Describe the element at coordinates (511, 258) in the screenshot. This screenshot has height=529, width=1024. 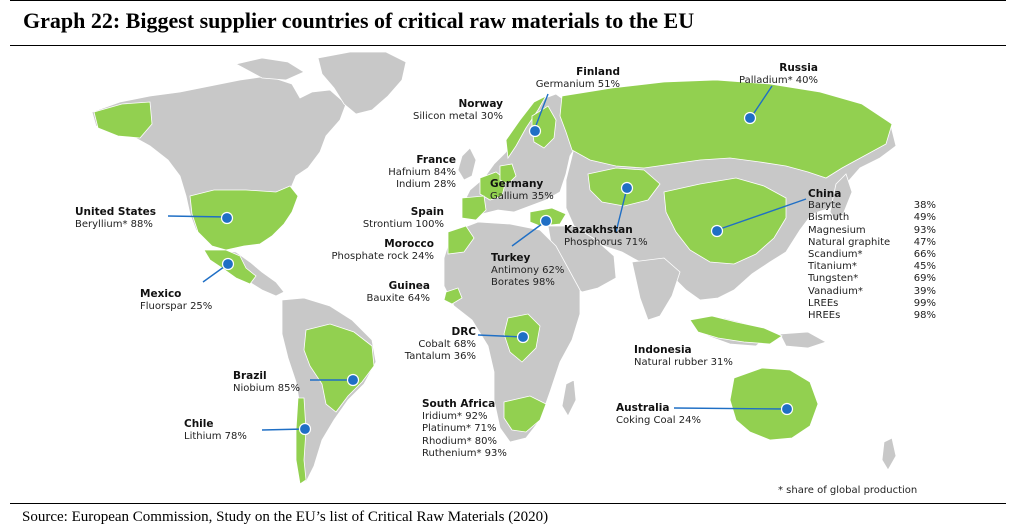
I see `label-turkey-country: Turkey` at that location.